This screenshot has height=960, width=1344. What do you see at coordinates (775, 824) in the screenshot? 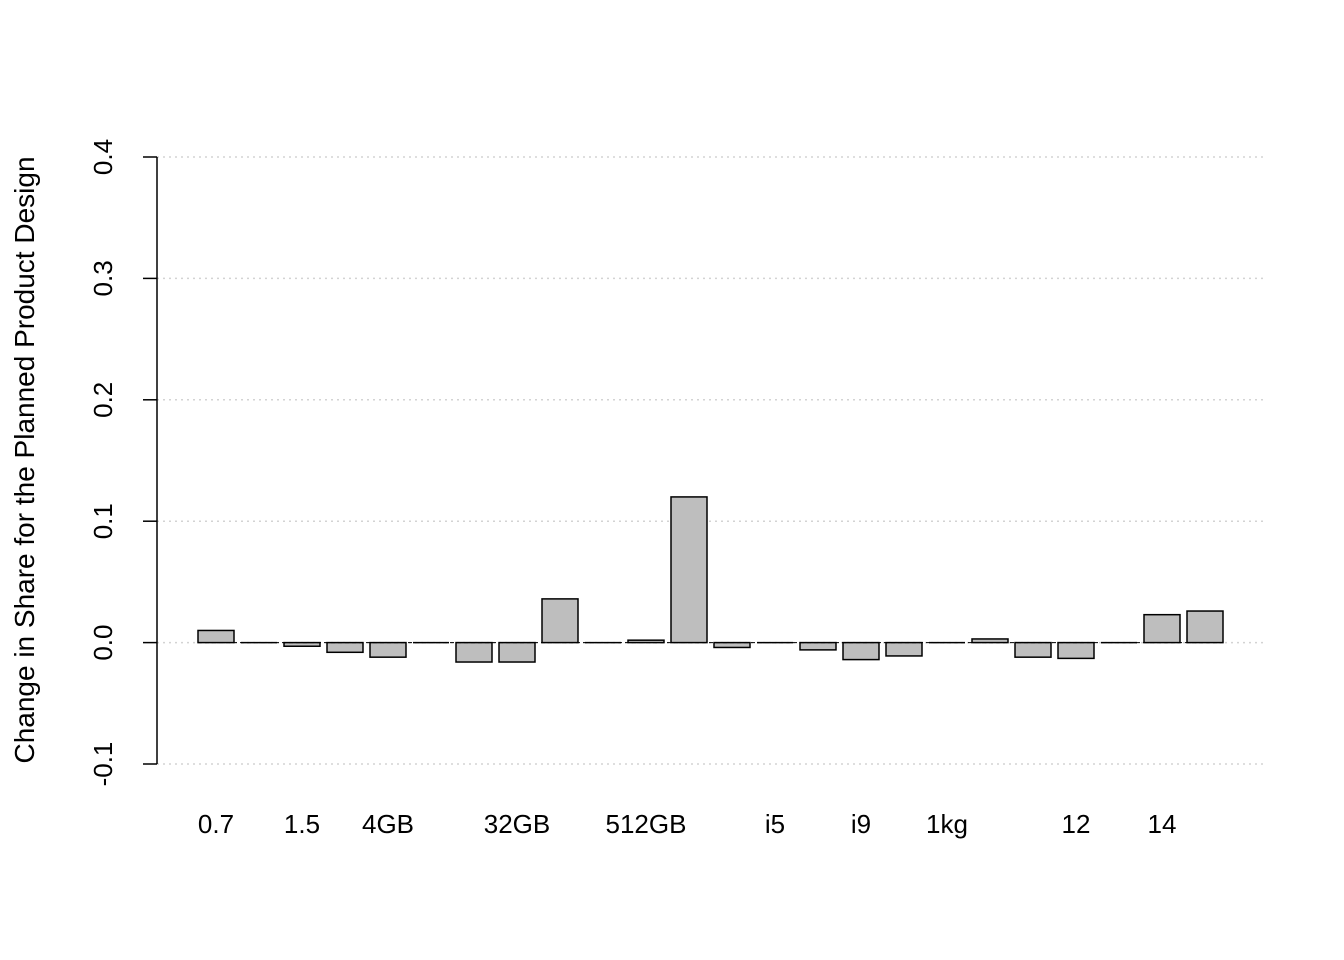
I see `x-tick-label: i5` at bounding box center [775, 824].